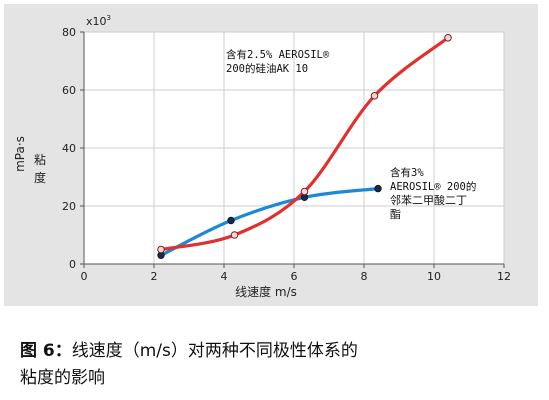 The width and height of the screenshot is (549, 400). I want to click on x-tick-label: 8, so click(364, 276).